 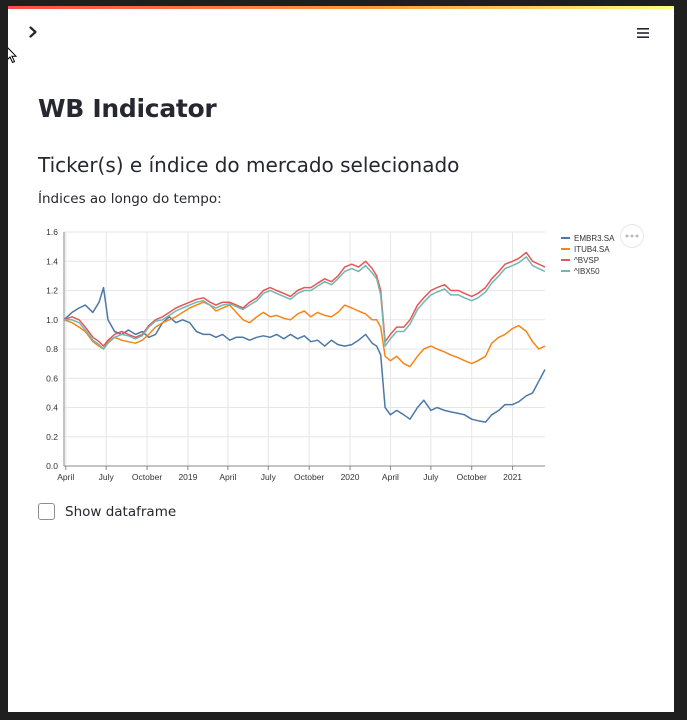 I want to click on x-tick-label: 2020, so click(x=350, y=477).